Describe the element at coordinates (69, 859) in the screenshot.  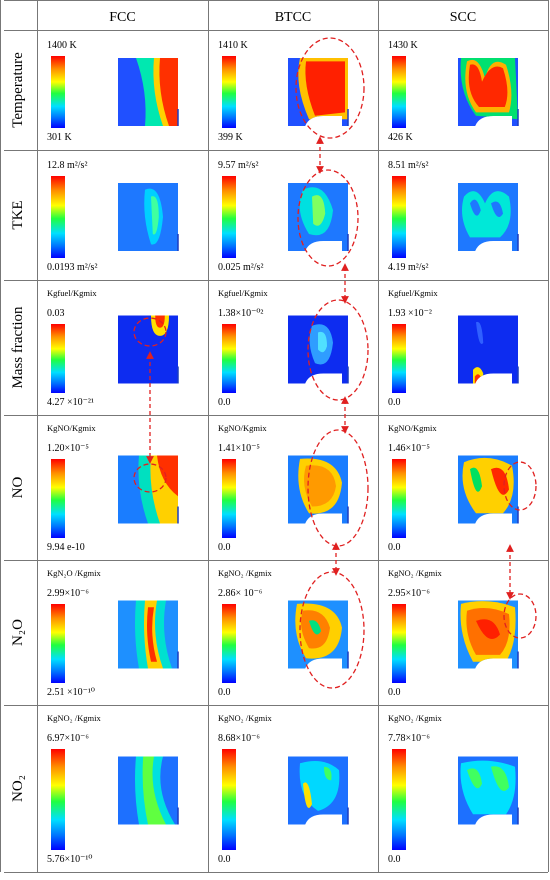
I see `scale-min-label: 5.76×10⁻¹⁰` at that location.